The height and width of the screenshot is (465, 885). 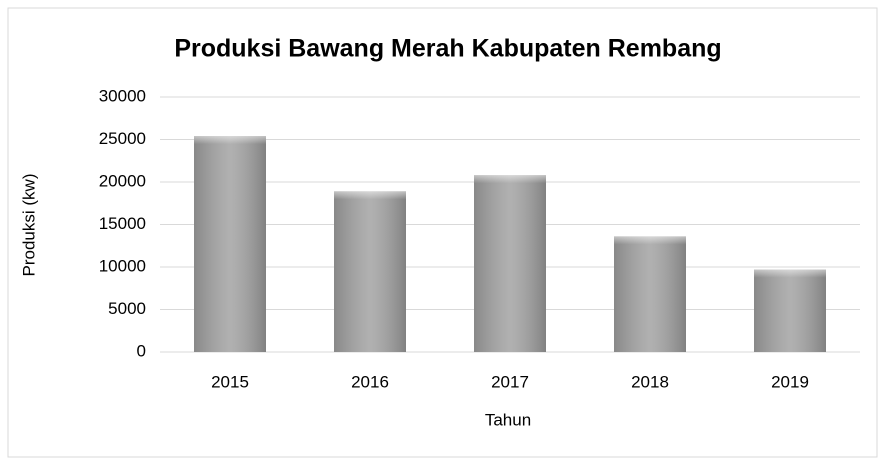 What do you see at coordinates (122, 223) in the screenshot?
I see `y-tick-label: 15000` at bounding box center [122, 223].